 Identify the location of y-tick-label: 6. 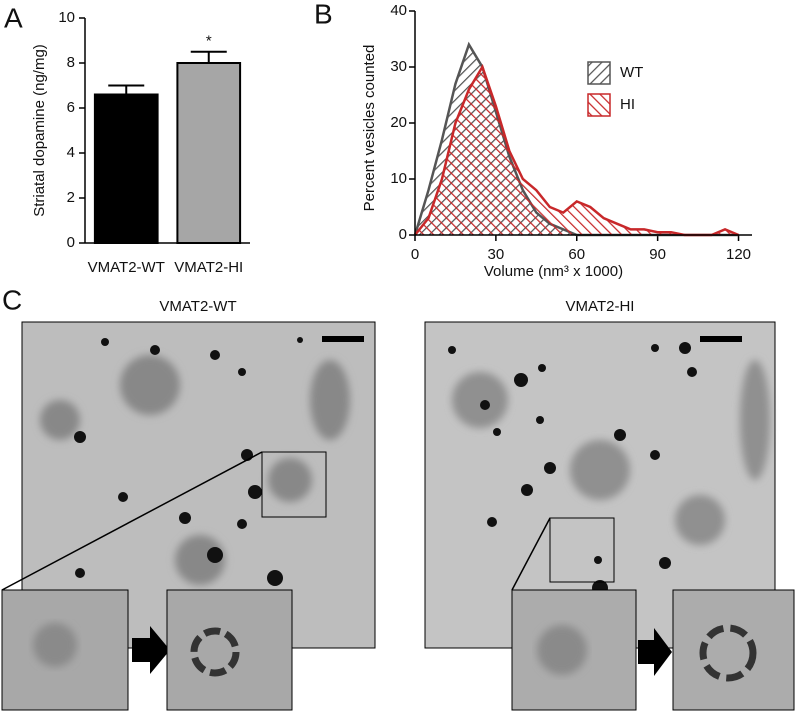
(71, 107).